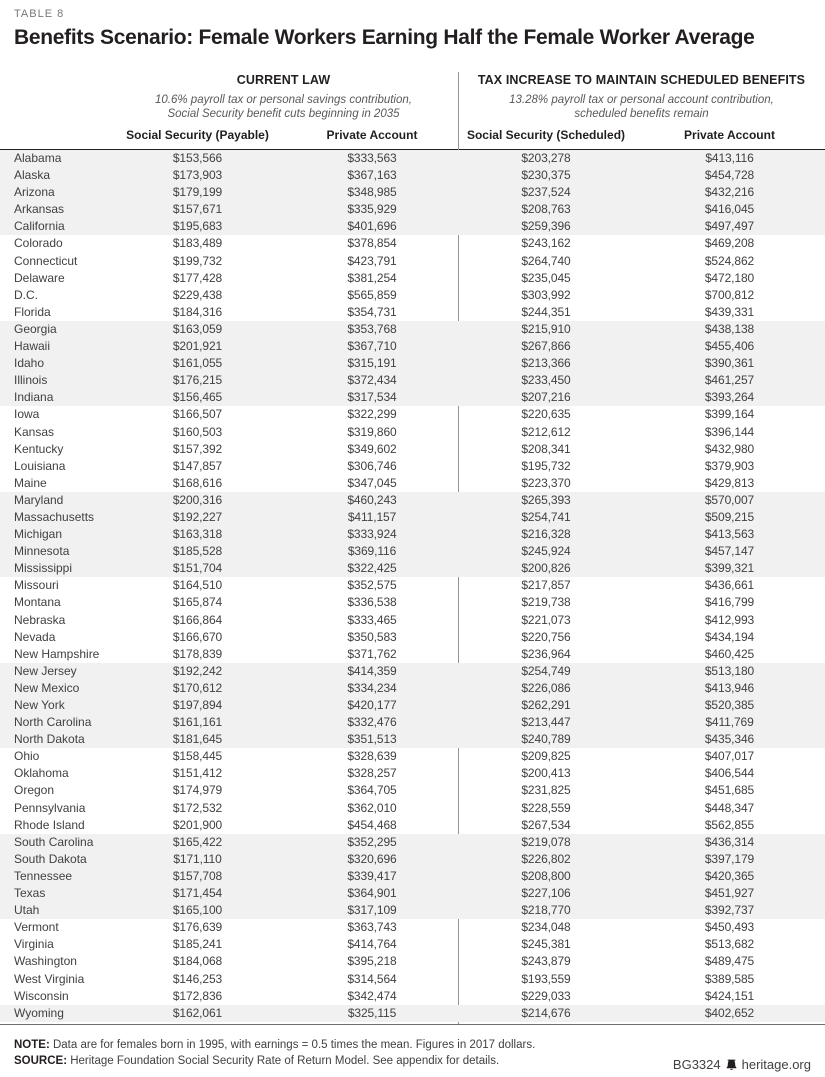 This screenshot has width=825, height=1077. What do you see at coordinates (546, 414) in the screenshot?
I see `ss-scheduled-value: $220,635` at bounding box center [546, 414].